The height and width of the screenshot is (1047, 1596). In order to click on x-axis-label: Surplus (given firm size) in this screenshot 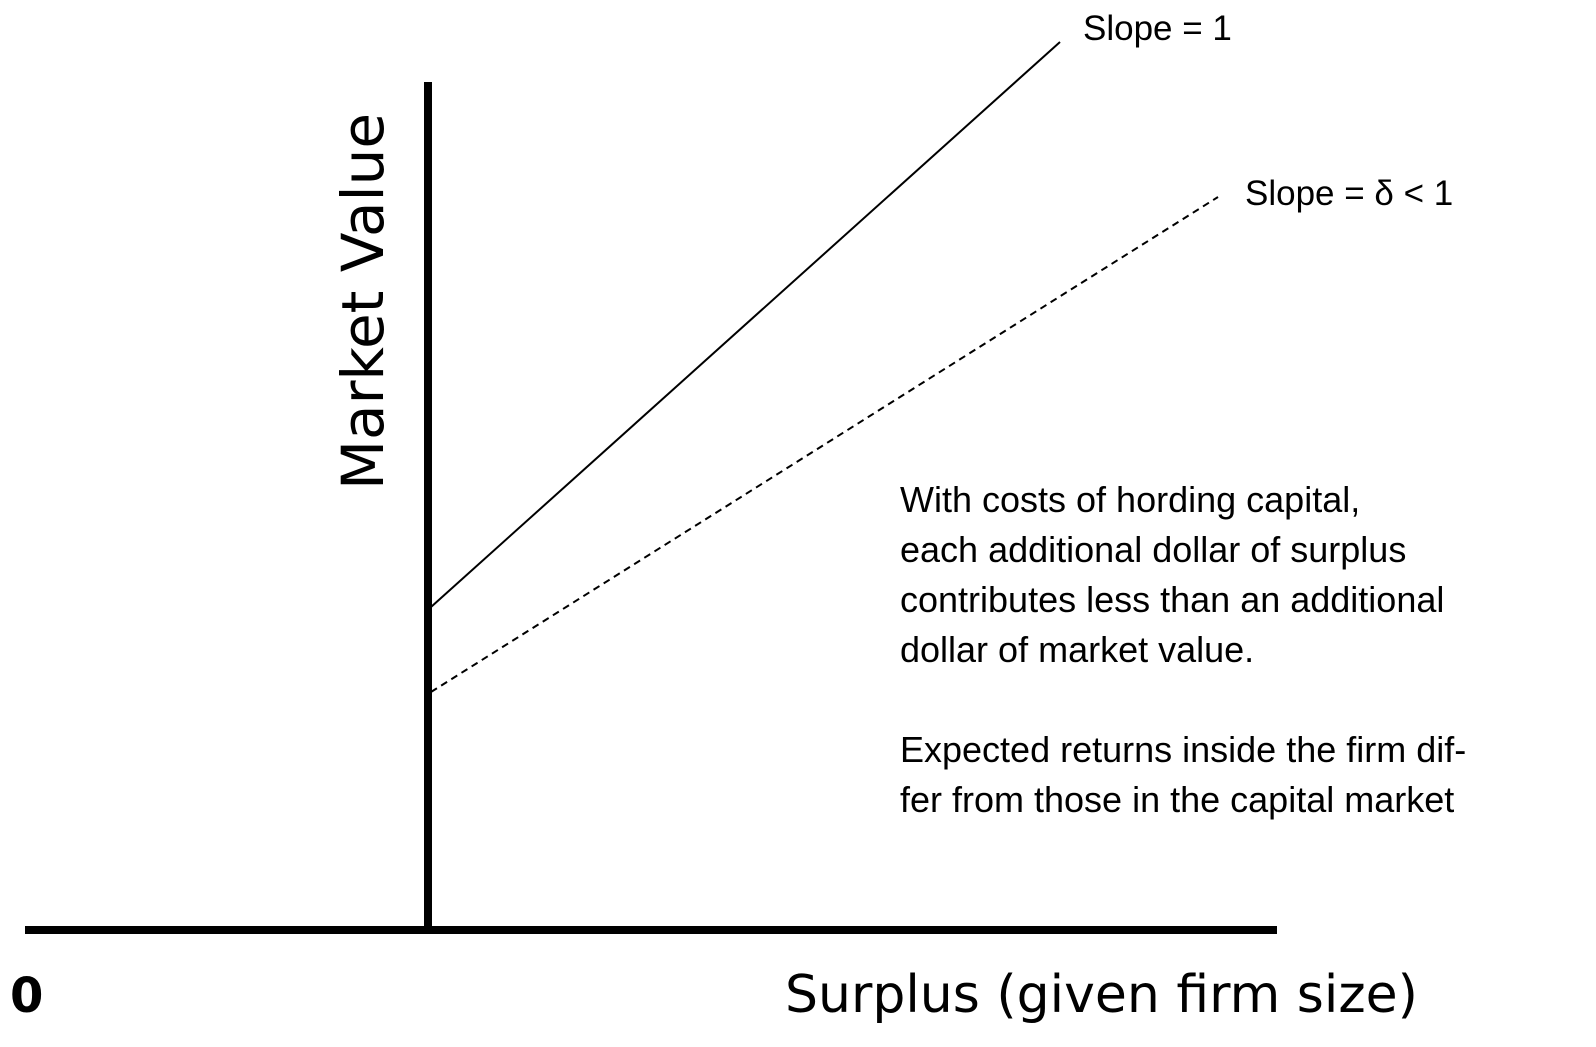, I will do `click(1101, 995)`.